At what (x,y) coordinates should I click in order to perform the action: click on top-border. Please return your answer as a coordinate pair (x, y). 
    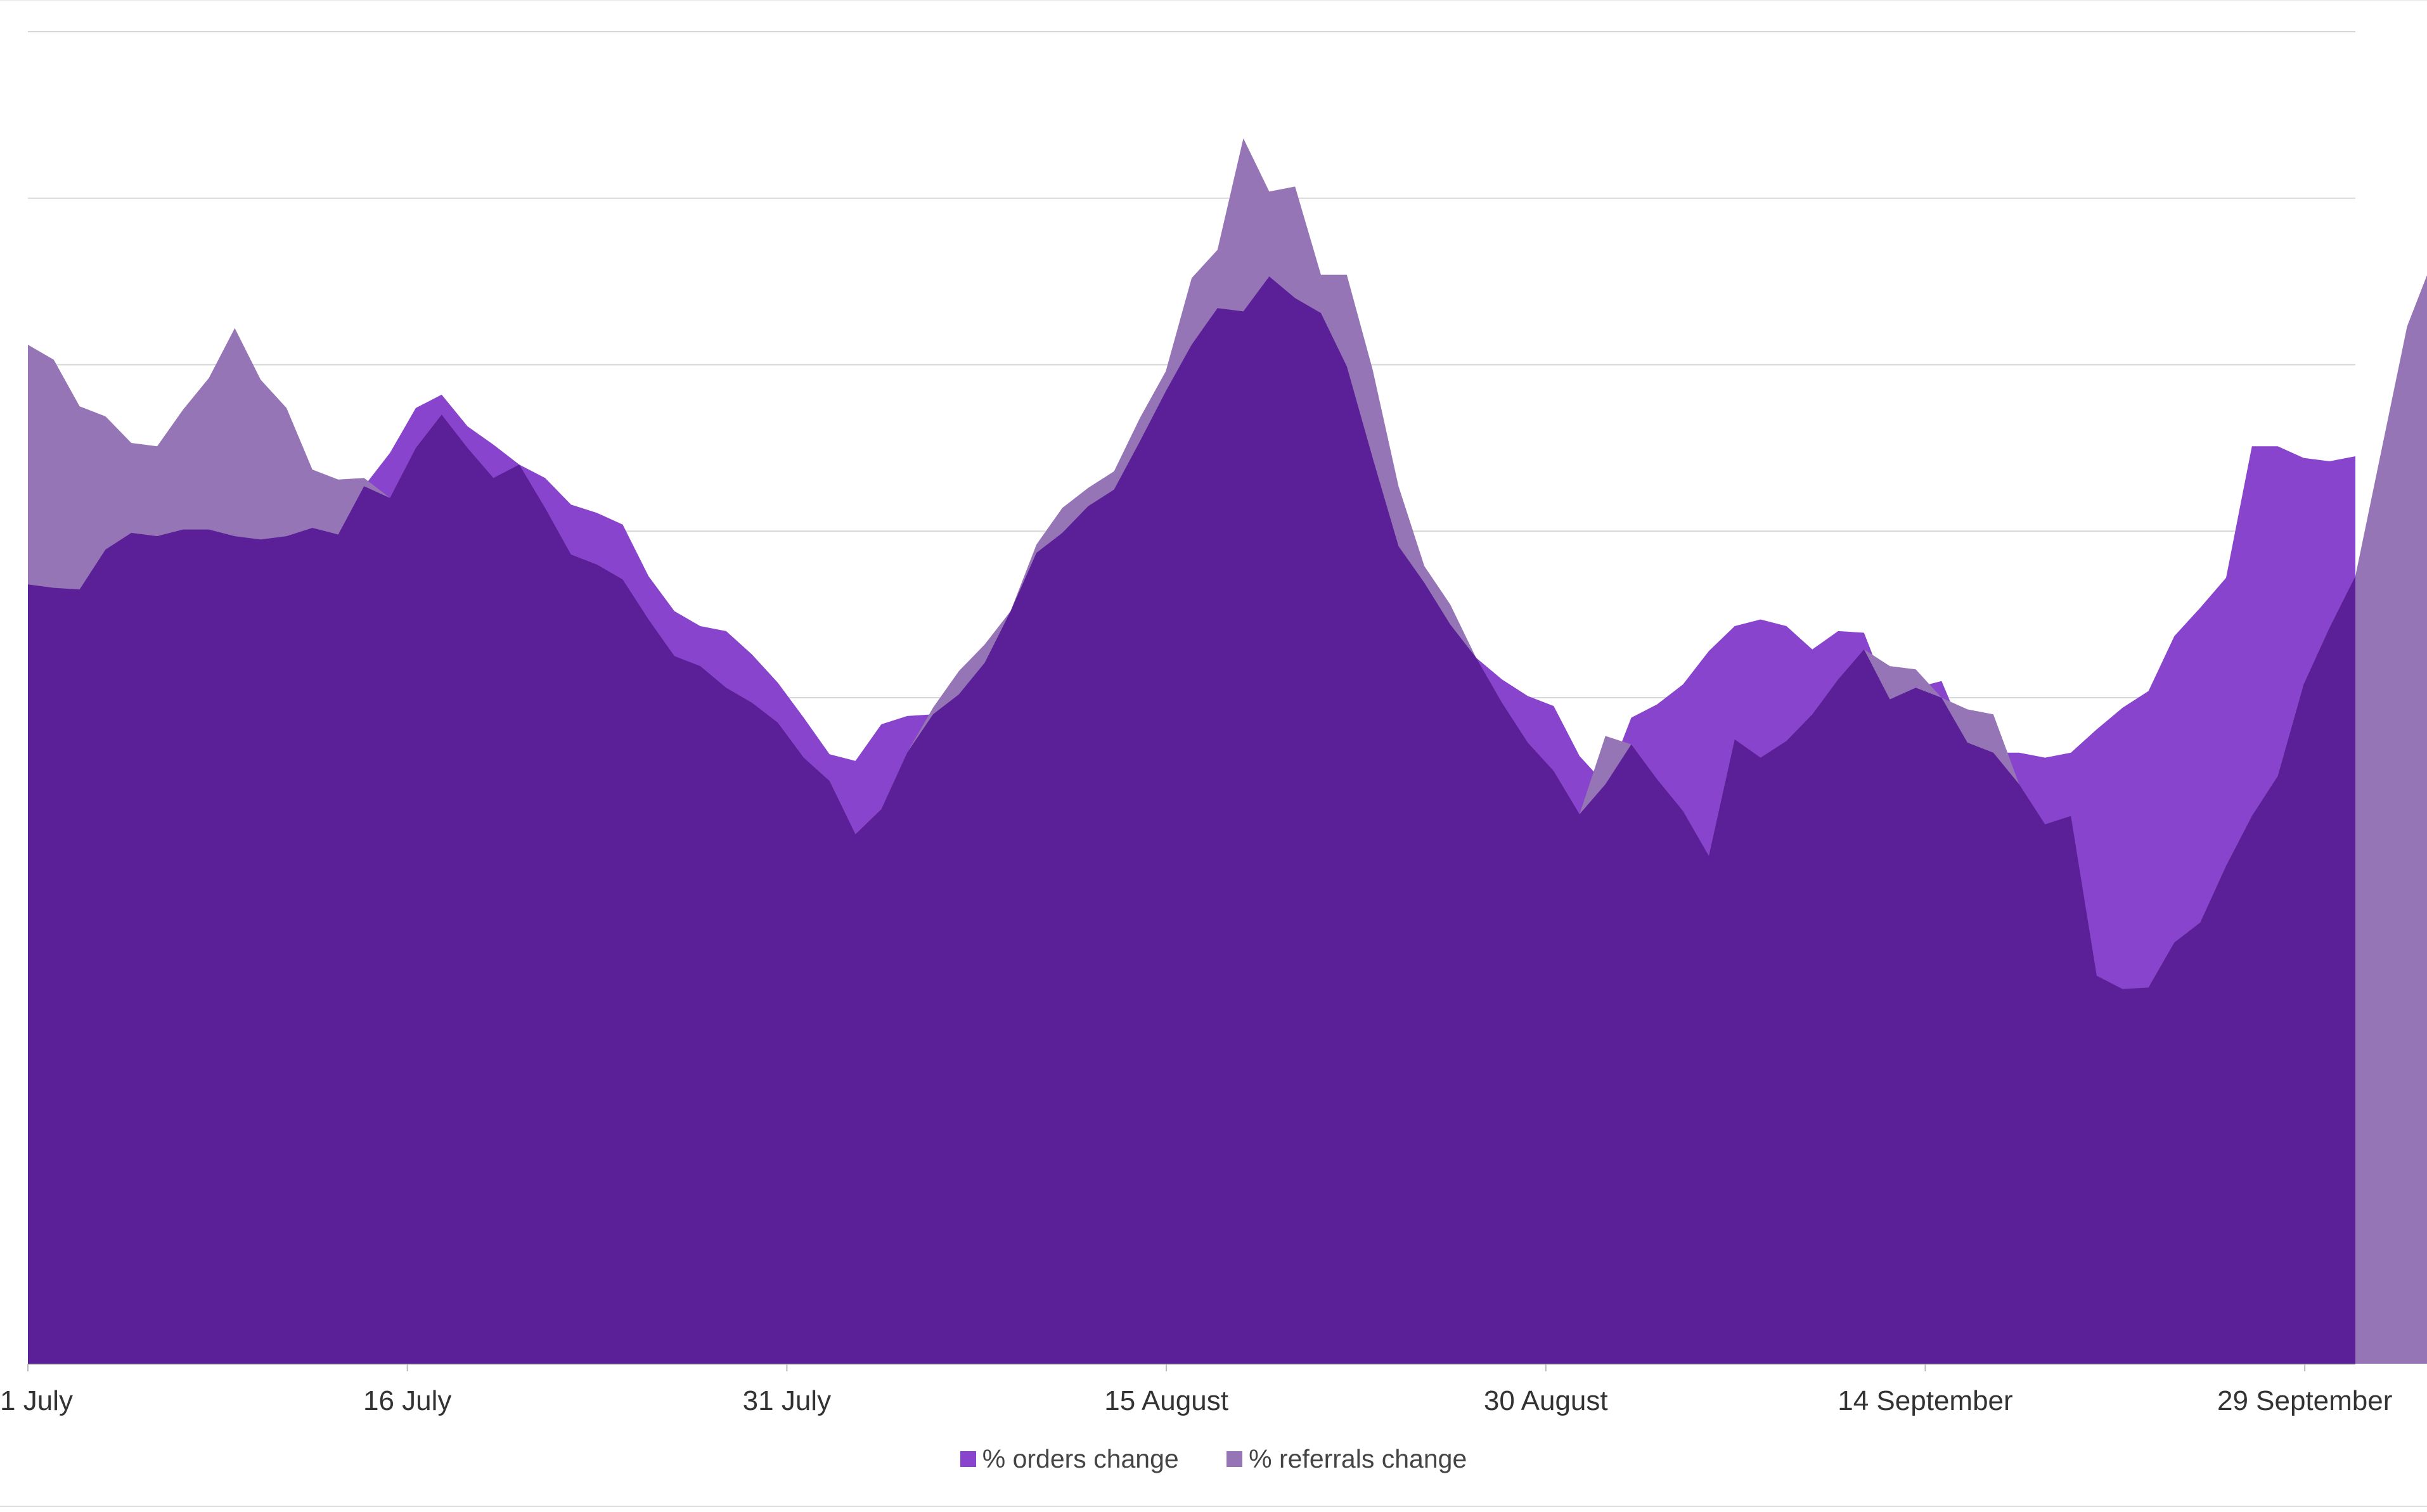
    Looking at the image, I should click on (1213, 0).